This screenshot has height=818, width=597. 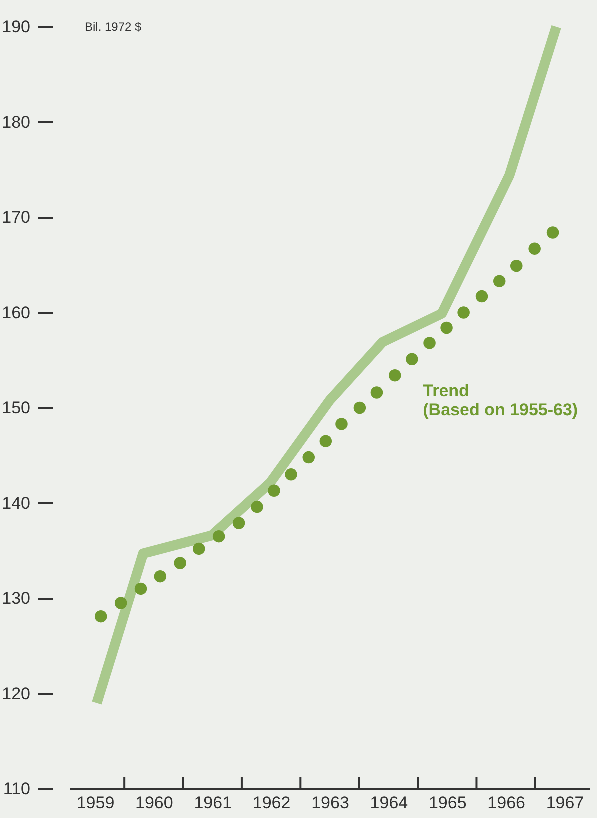 What do you see at coordinates (16, 217) in the screenshot?
I see `y-tick-label: 170` at bounding box center [16, 217].